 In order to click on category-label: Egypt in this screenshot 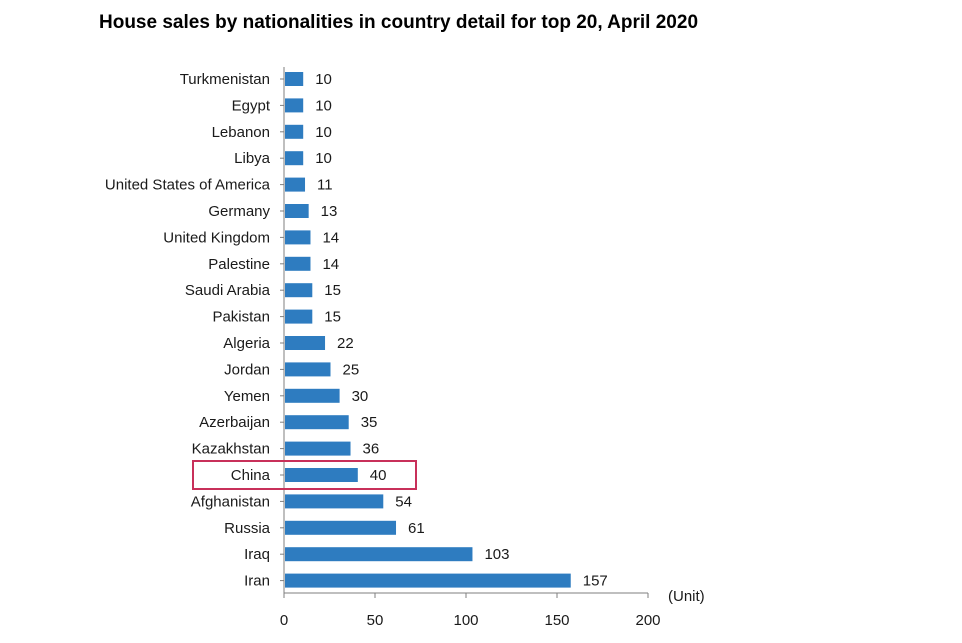, I will do `click(251, 105)`.